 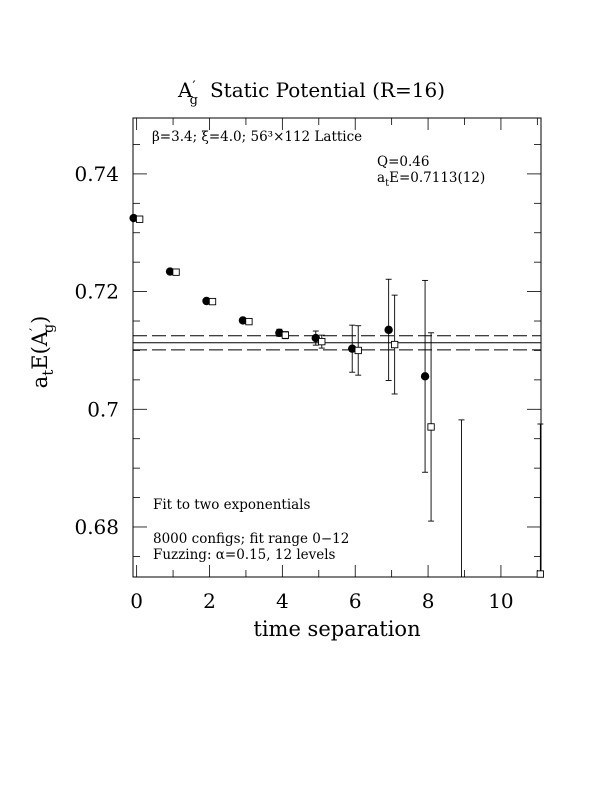 I want to click on x-tick-label: 6, so click(x=355, y=601).